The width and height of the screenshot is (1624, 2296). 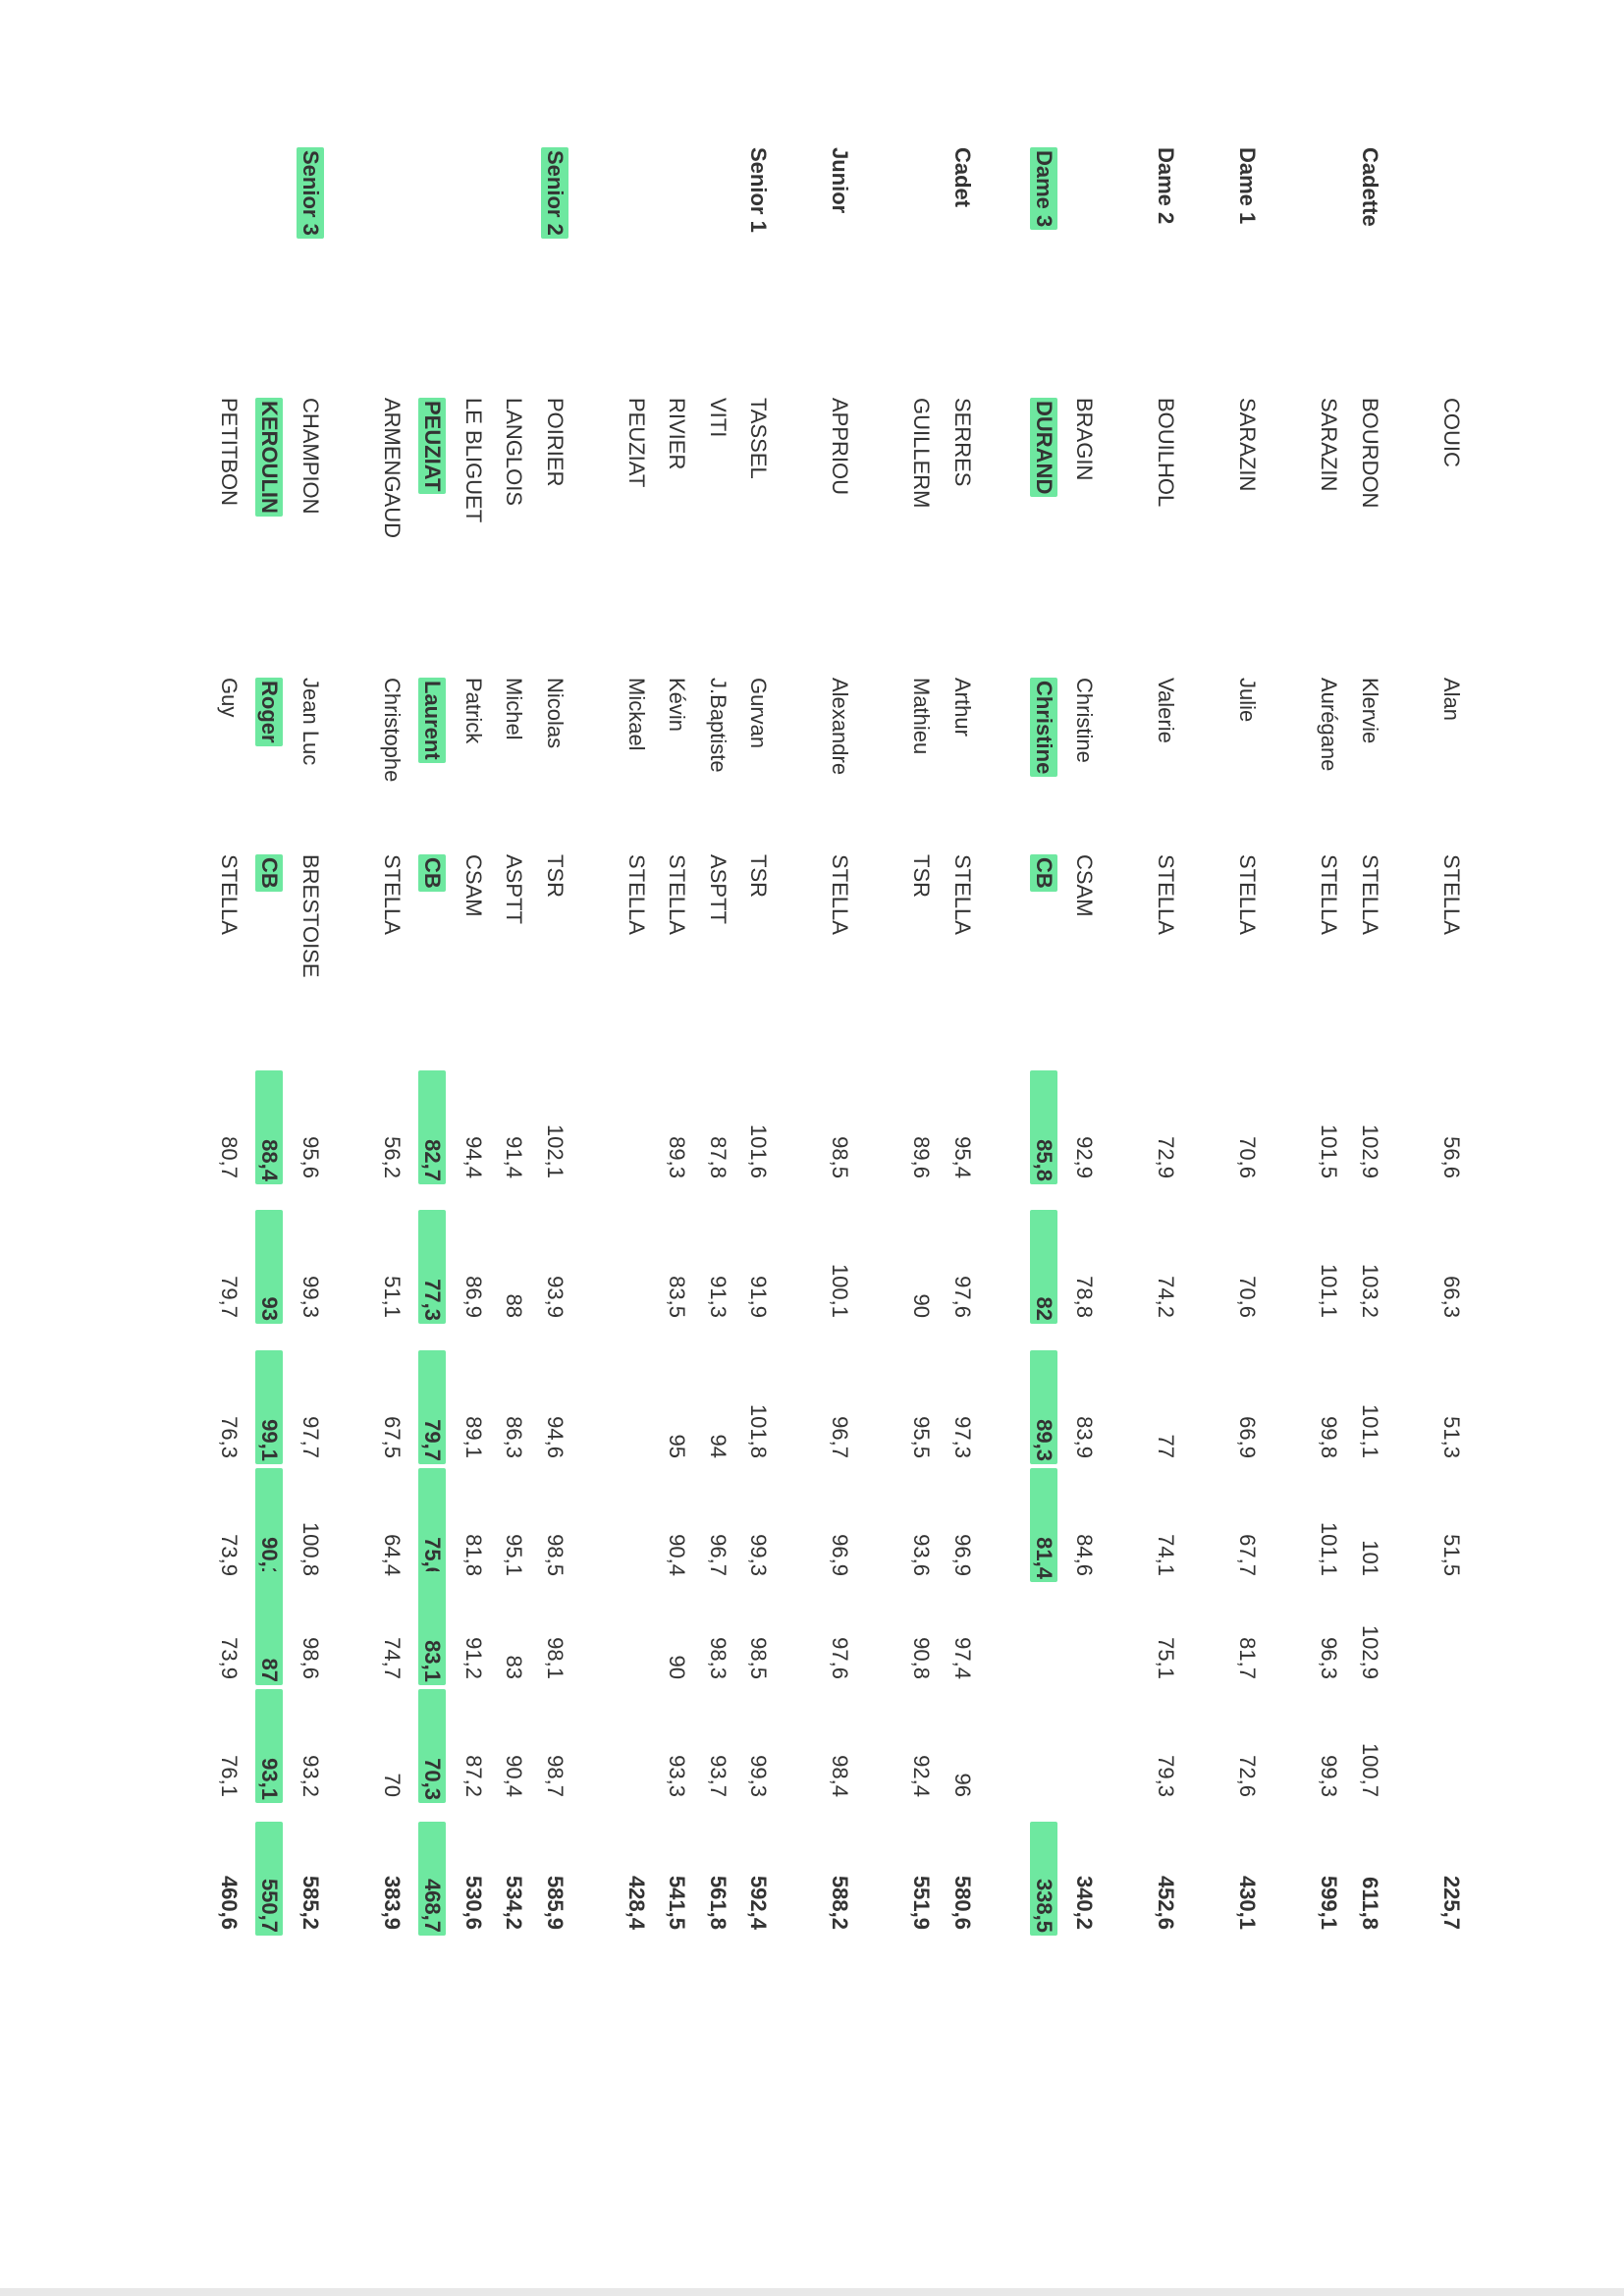 I want to click on last-name: LANGLOIS, so click(x=514, y=452).